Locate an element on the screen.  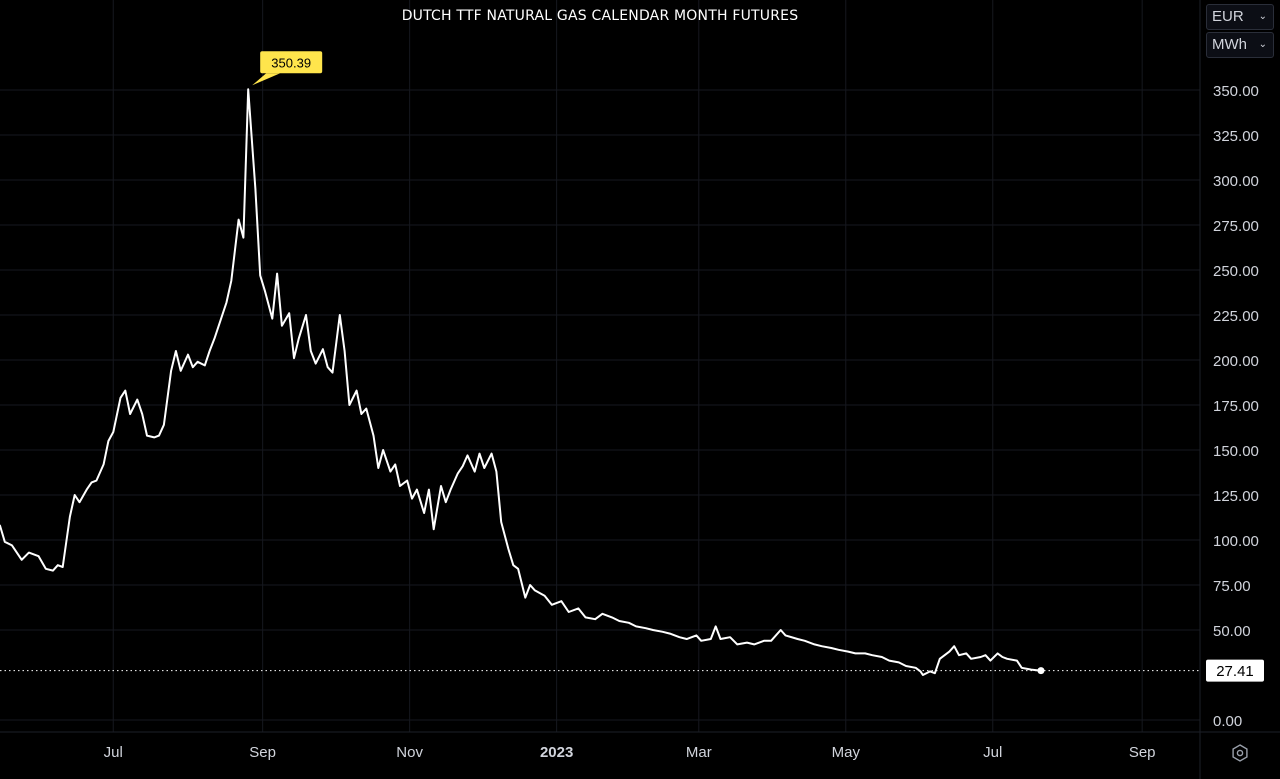
last-price-label: 27.41 is located at coordinates (1235, 671).